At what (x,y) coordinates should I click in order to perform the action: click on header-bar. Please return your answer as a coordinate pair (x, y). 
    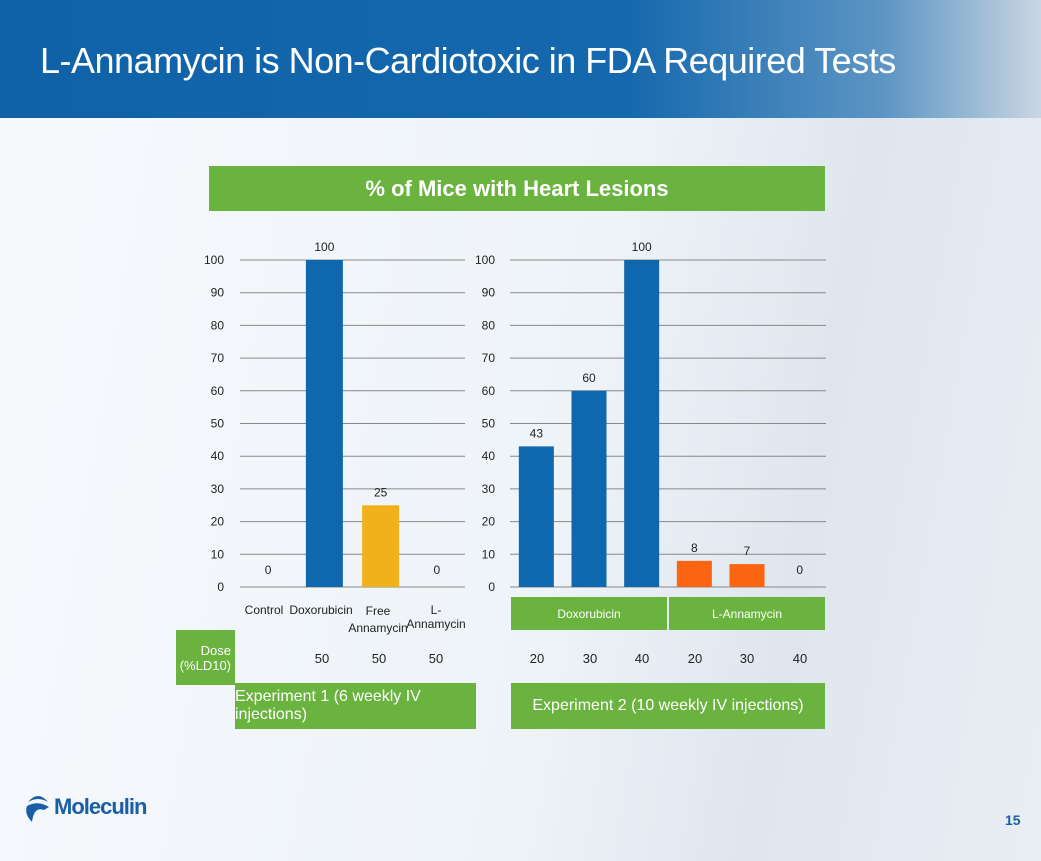
    Looking at the image, I should click on (520, 59).